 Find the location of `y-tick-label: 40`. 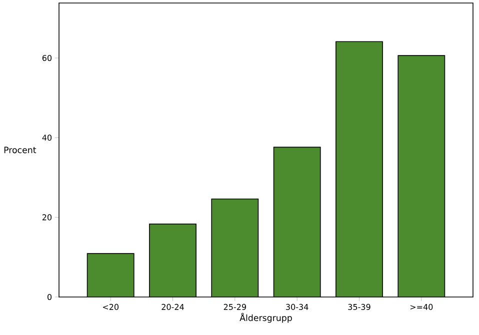

y-tick-label: 40 is located at coordinates (47, 137).